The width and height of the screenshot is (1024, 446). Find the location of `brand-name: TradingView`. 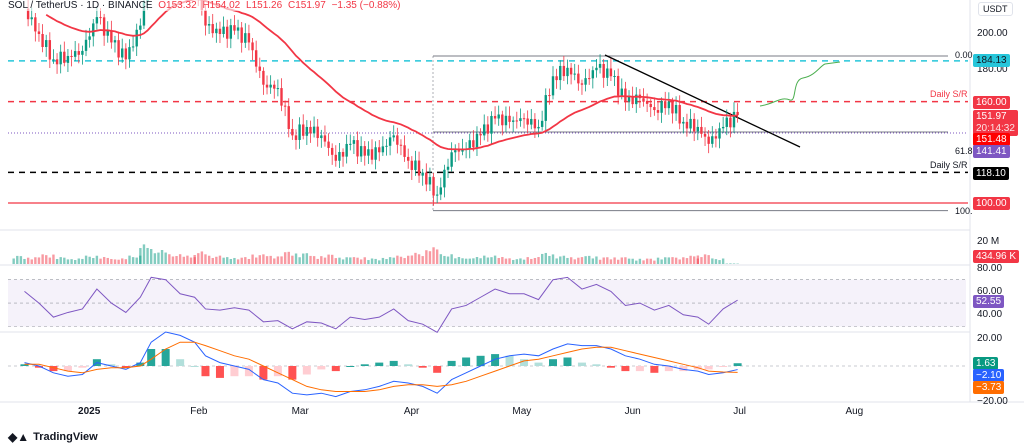

brand-name: TradingView is located at coordinates (65, 437).